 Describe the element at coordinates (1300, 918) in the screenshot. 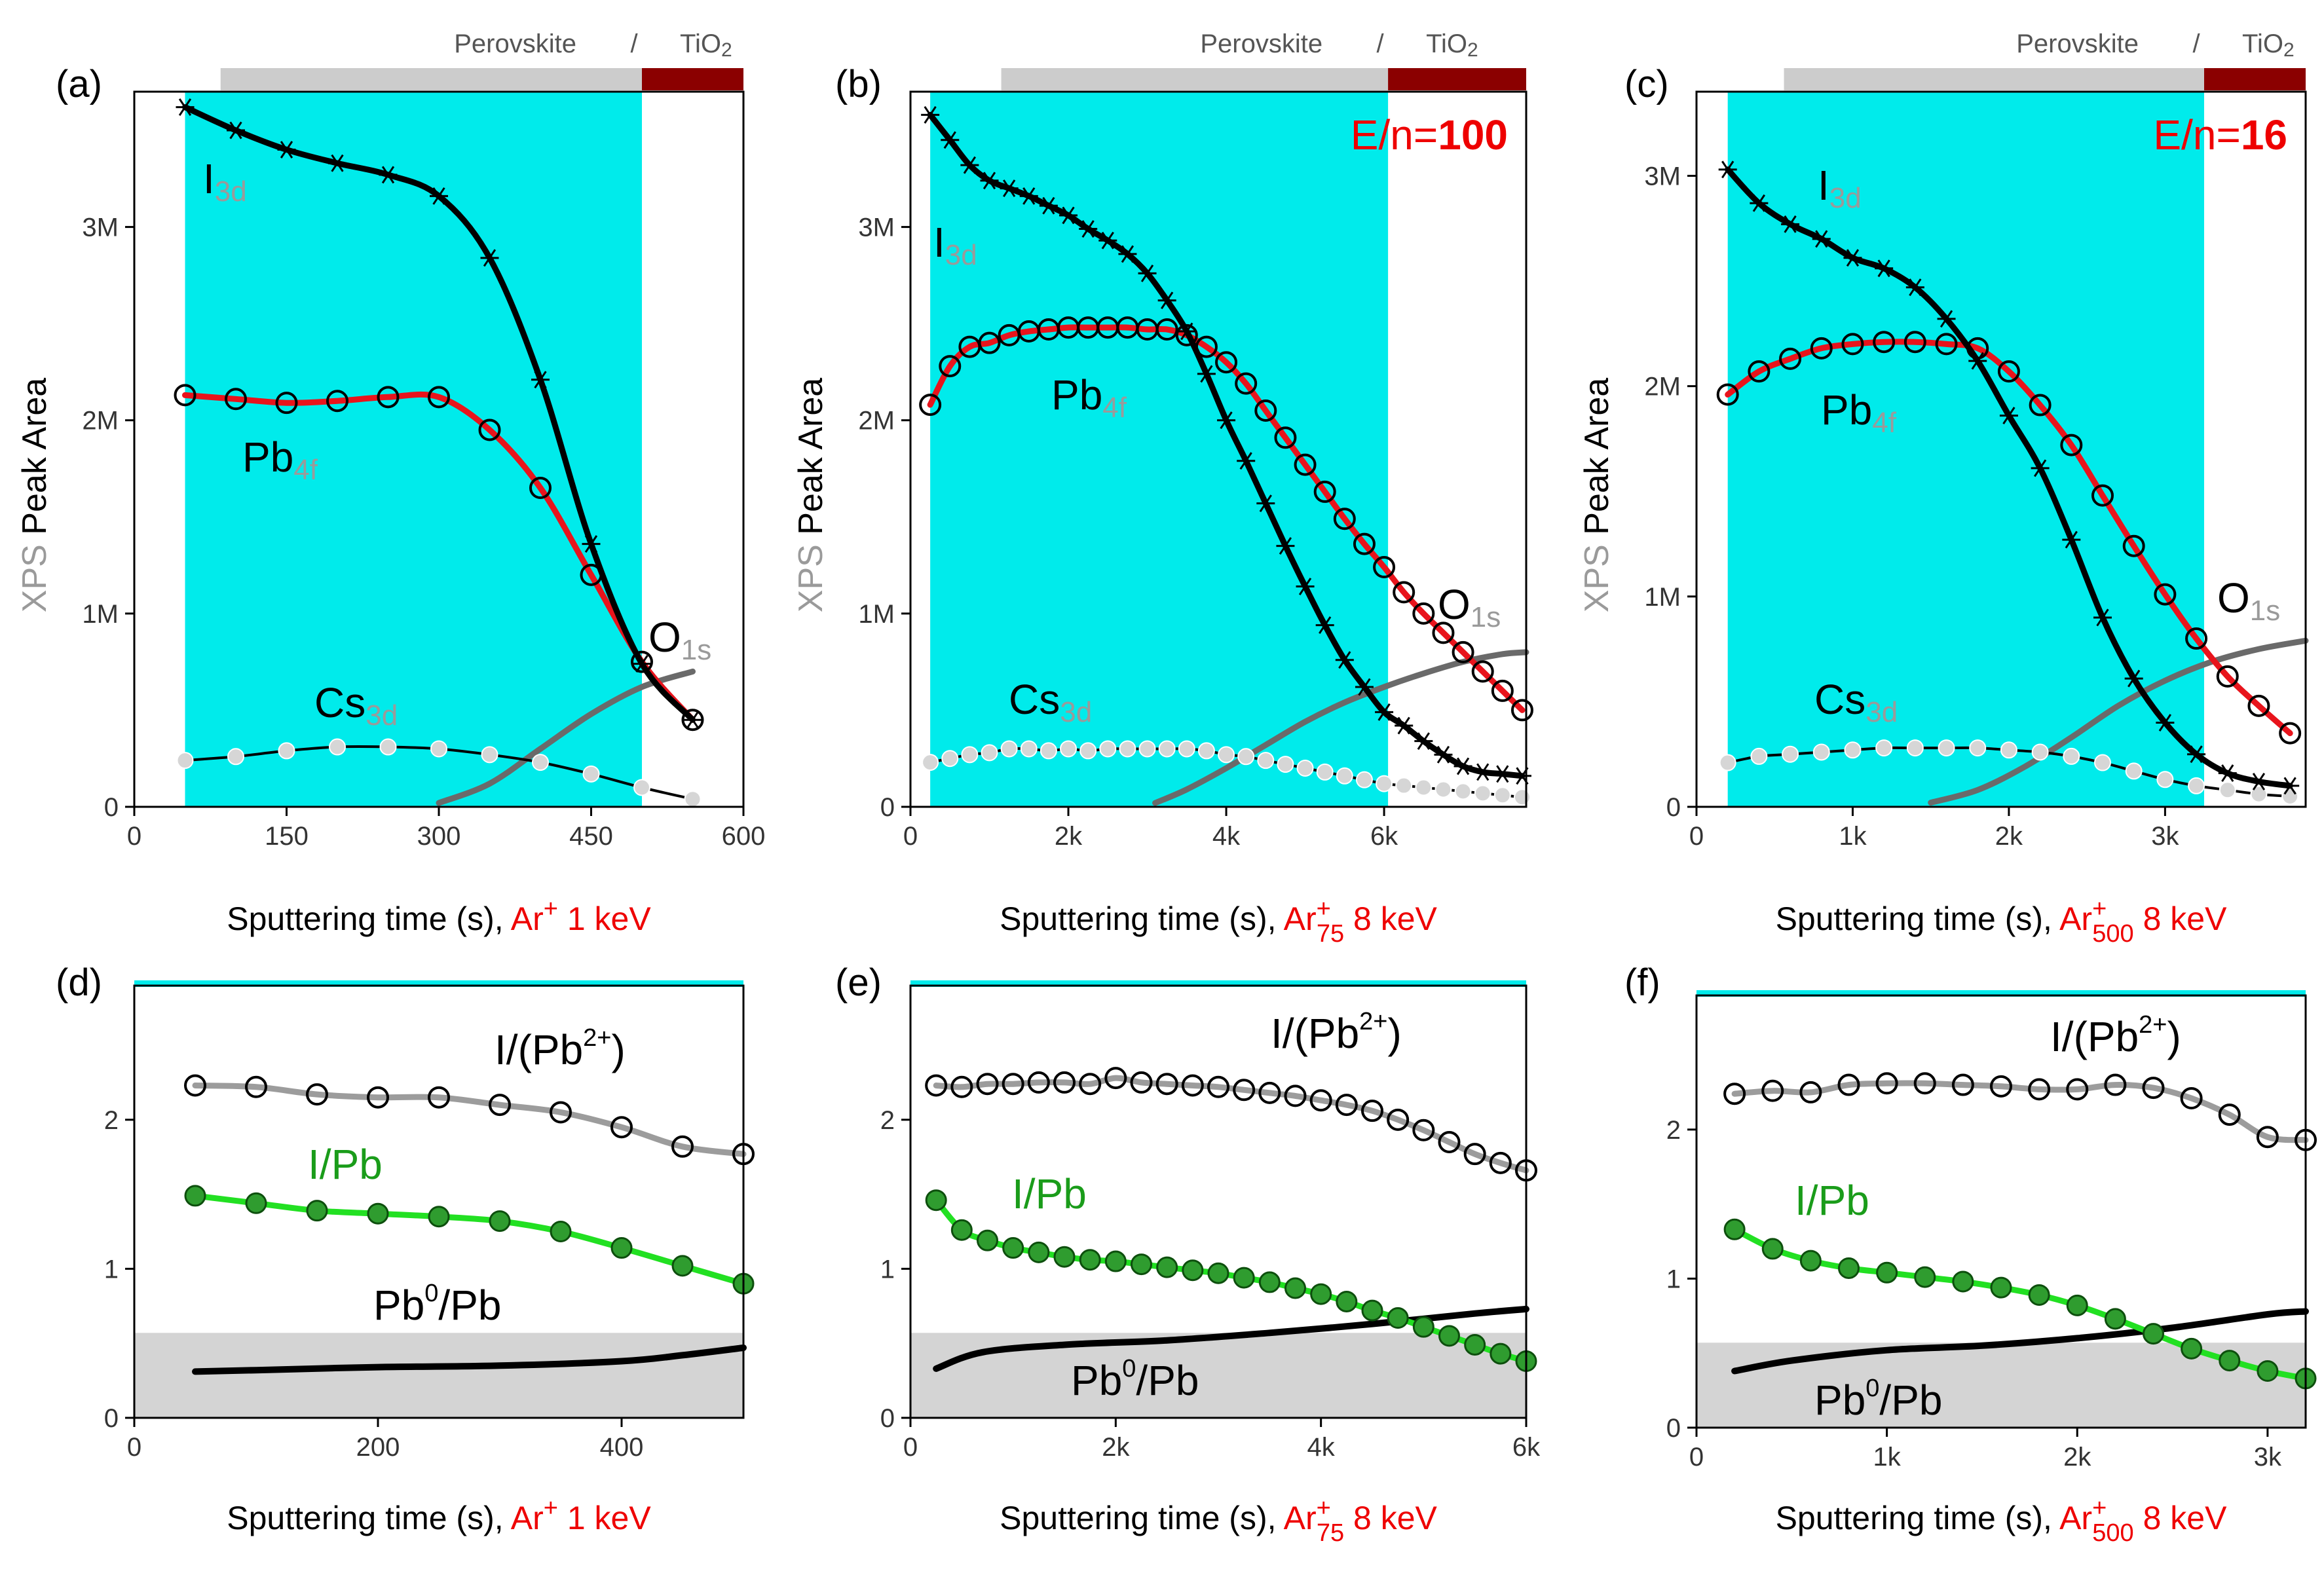

I see `ion-species: Ar` at that location.